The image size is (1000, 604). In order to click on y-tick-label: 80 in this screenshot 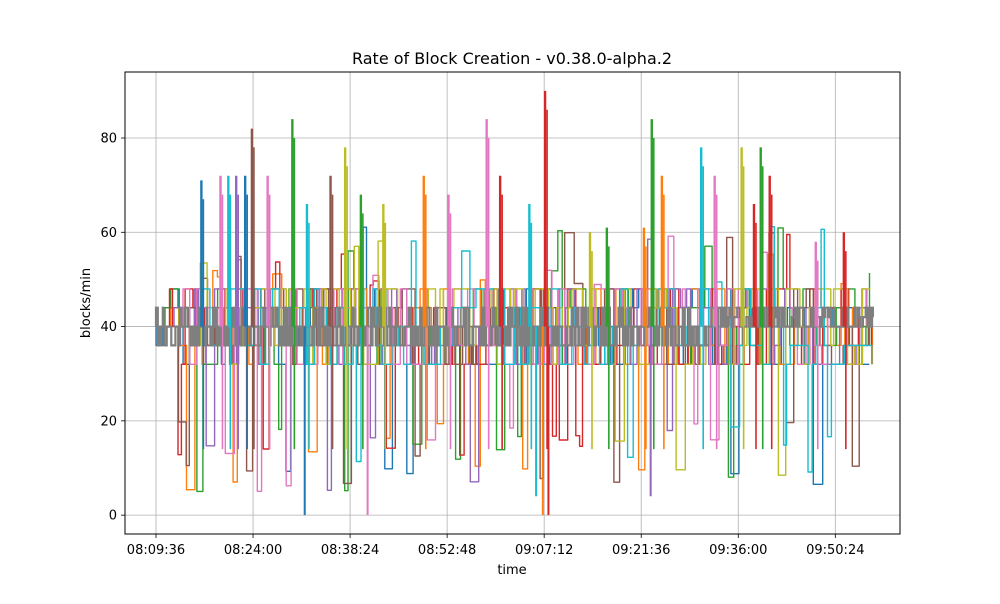, I will do `click(108, 139)`.